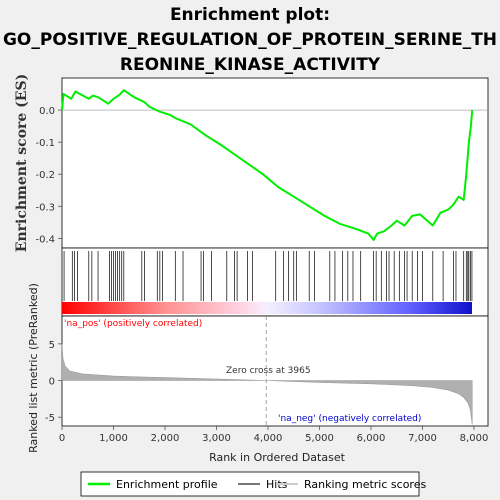 The width and height of the screenshot is (500, 500). I want to click on es-tick-label: 0.0, so click(47, 111).